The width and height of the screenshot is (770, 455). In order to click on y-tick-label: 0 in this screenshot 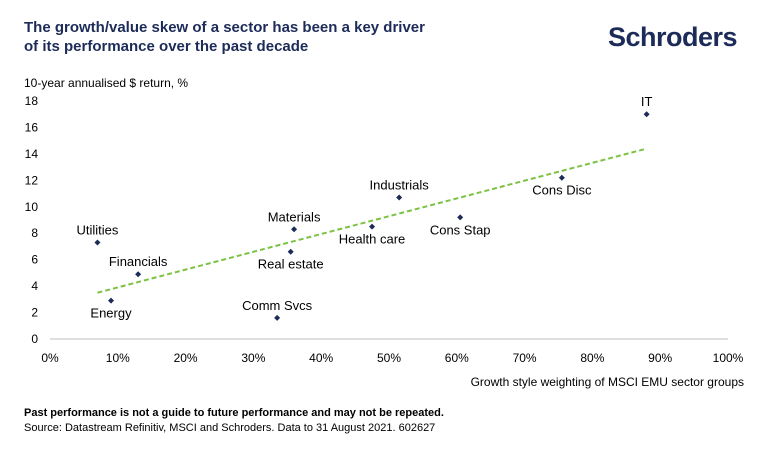, I will do `click(34, 339)`.